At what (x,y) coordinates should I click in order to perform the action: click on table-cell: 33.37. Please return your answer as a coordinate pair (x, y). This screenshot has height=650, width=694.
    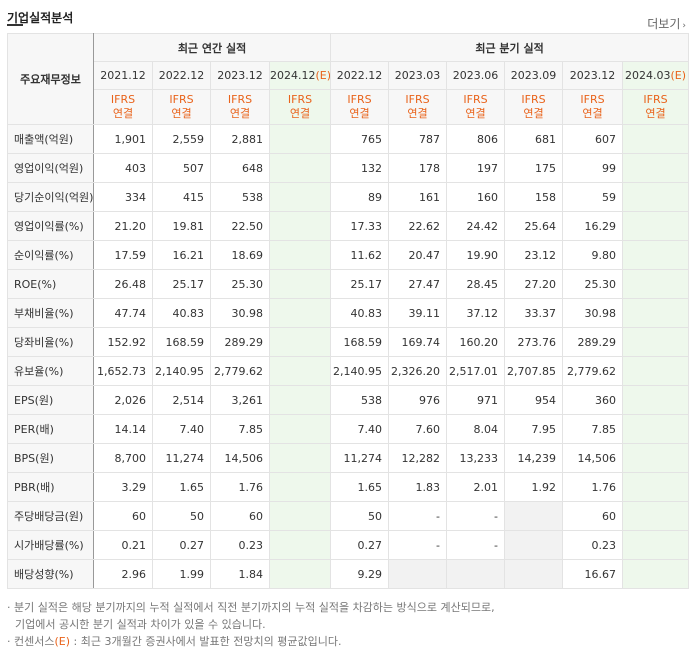
    Looking at the image, I should click on (534, 313).